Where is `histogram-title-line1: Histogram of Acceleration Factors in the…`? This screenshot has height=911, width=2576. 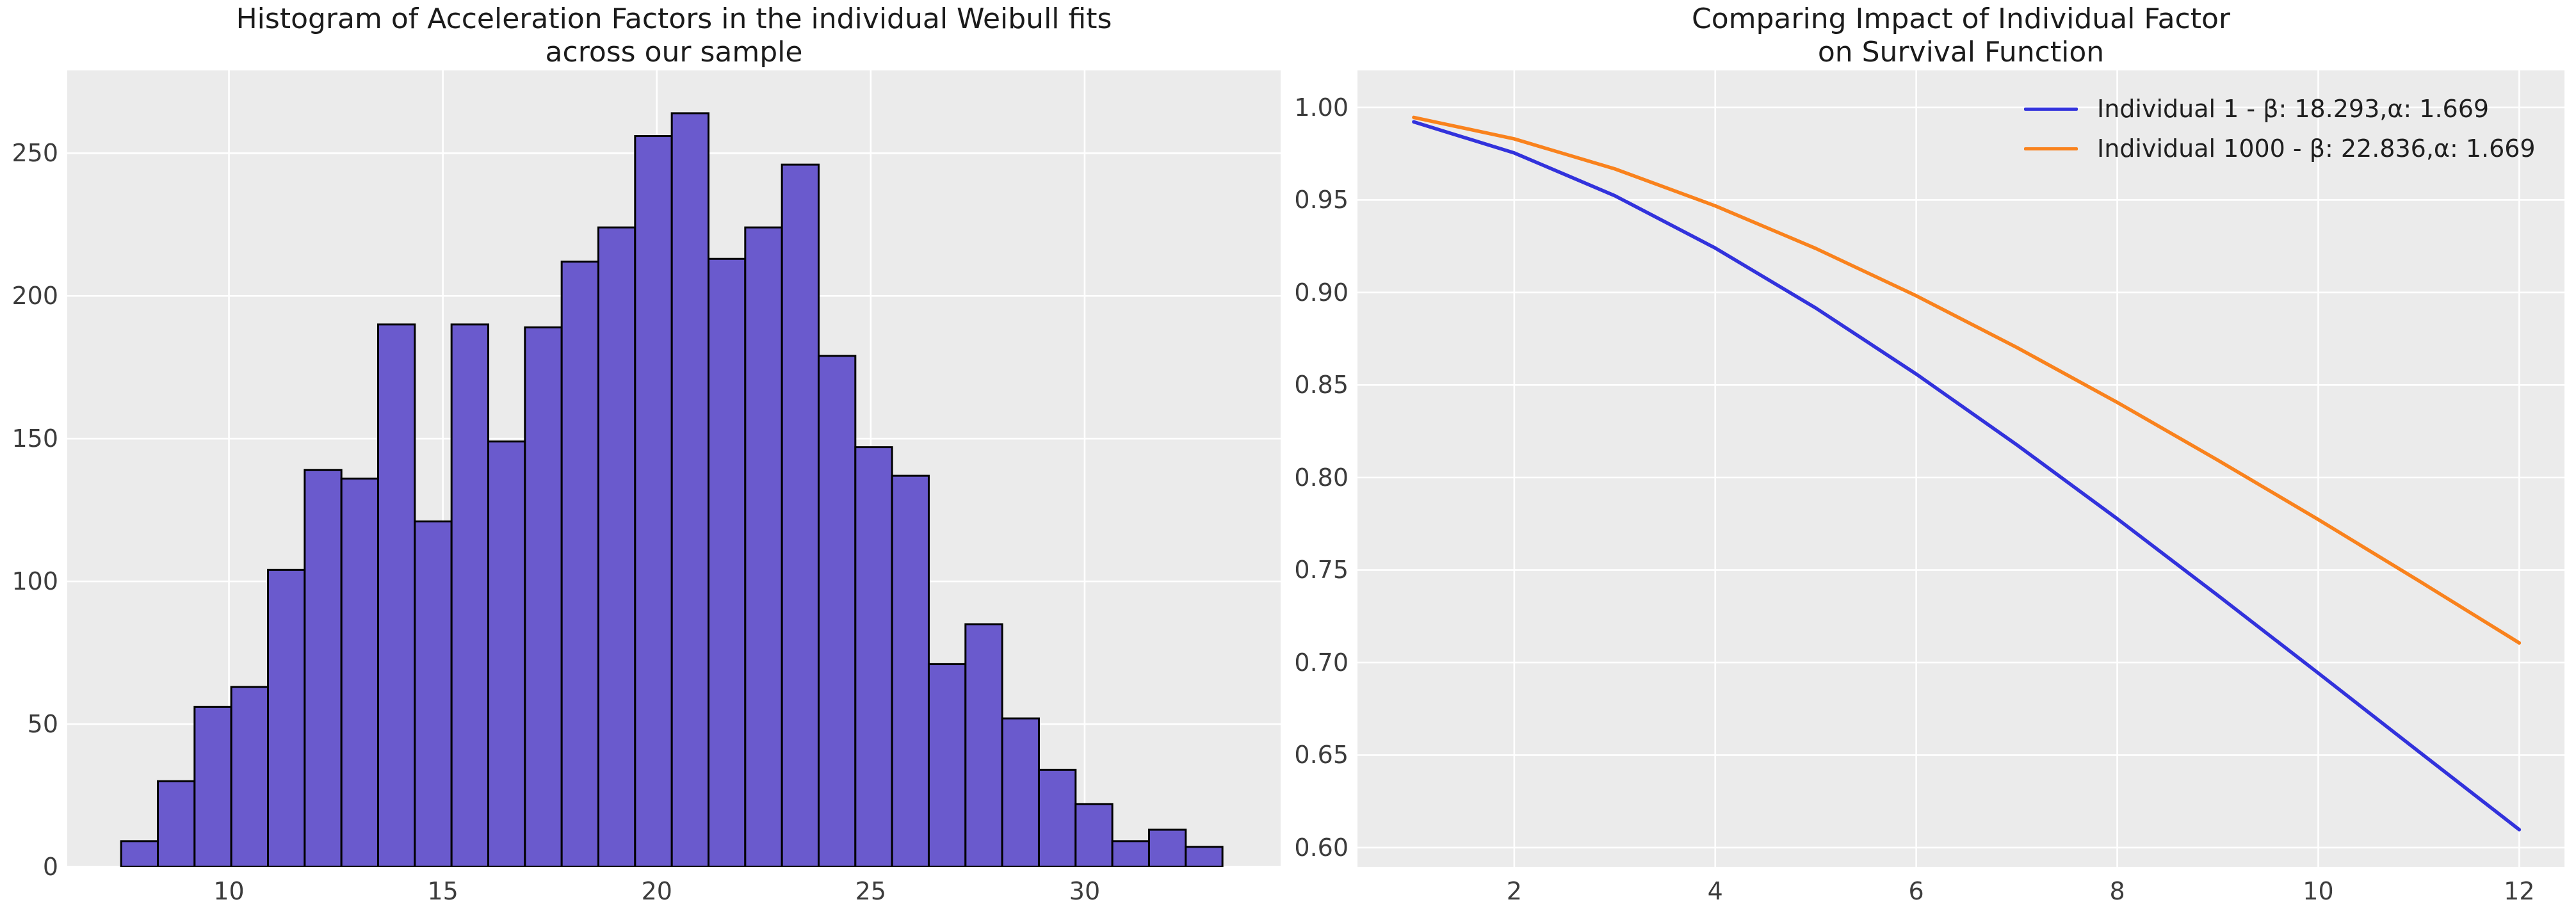 histogram-title-line1: Histogram of Acceleration Factors in the… is located at coordinates (674, 19).